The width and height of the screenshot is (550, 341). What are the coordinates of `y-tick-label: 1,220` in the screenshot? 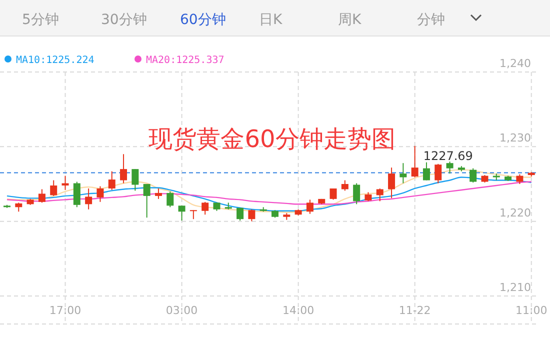 It's located at (515, 213).